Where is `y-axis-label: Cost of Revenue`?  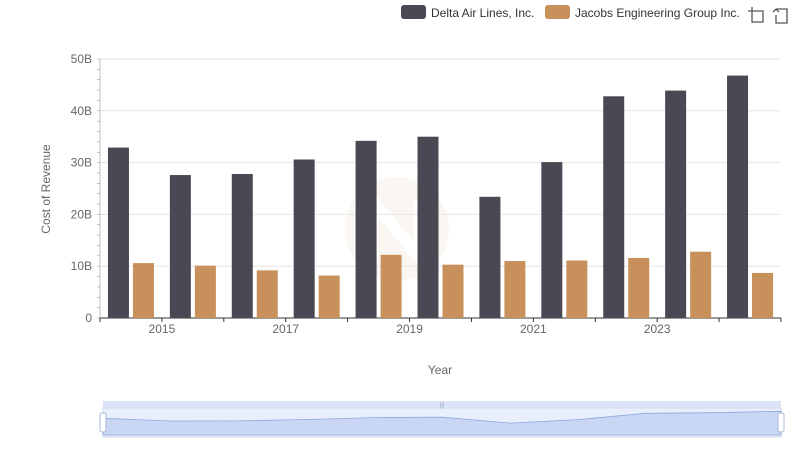 y-axis-label: Cost of Revenue is located at coordinates (46, 189).